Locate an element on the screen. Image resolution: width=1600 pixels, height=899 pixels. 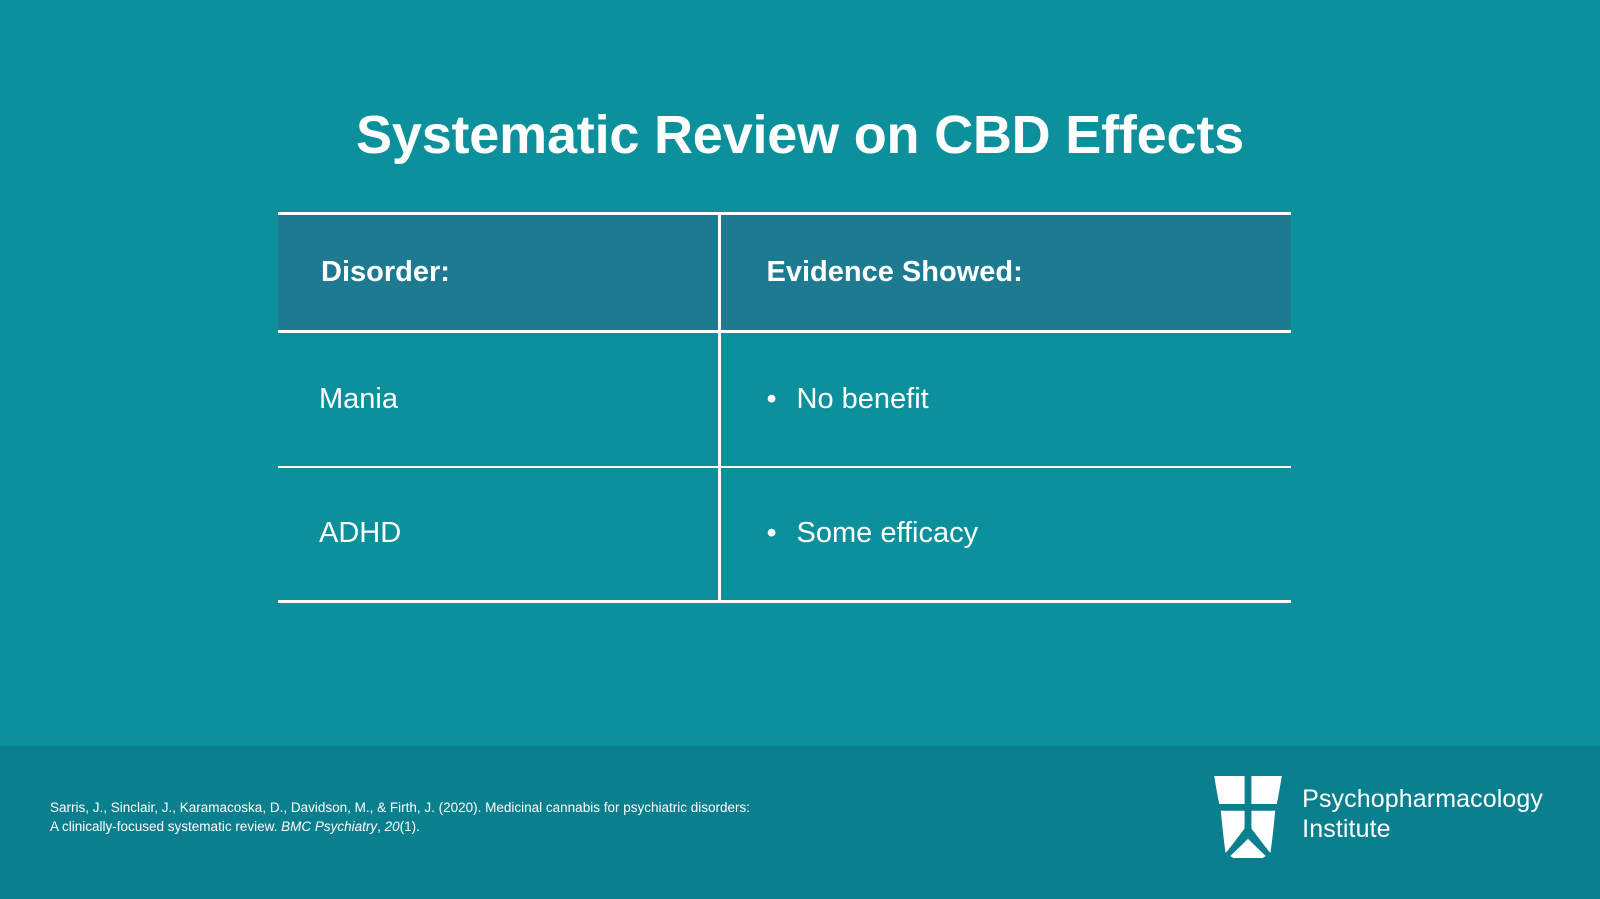
citation-line-2-prefix: A clinically-focused systematic review. is located at coordinates (166, 826).